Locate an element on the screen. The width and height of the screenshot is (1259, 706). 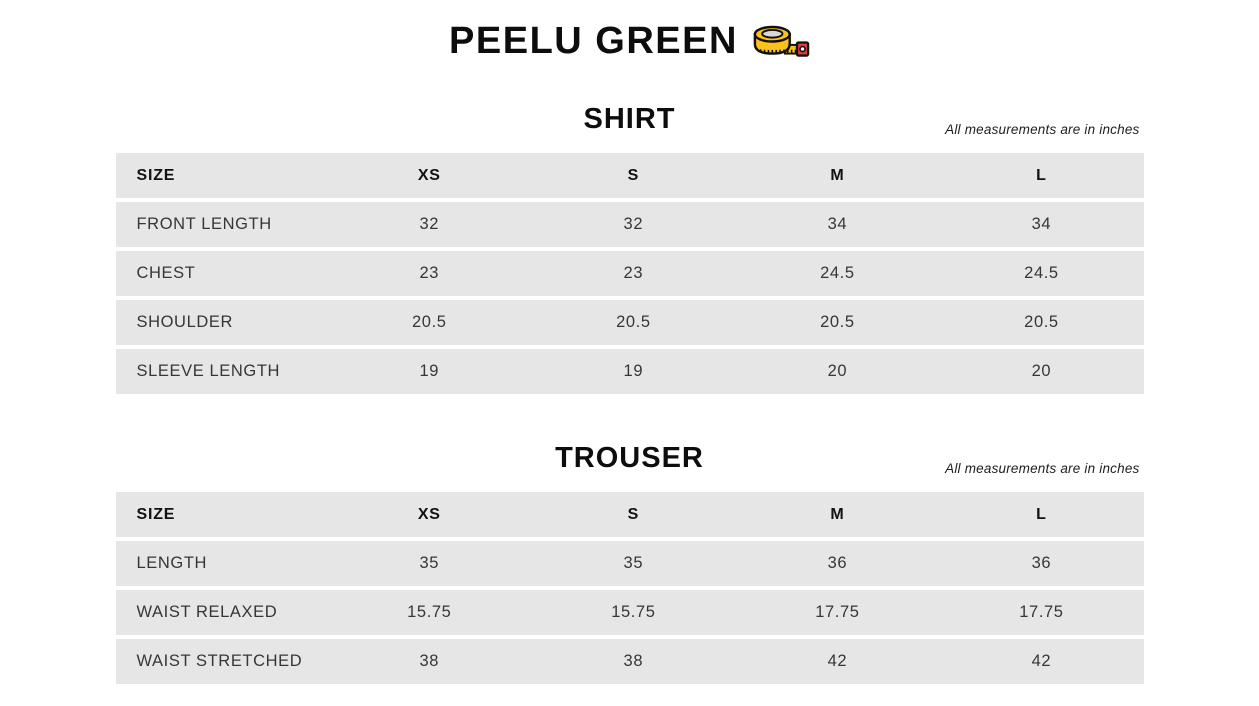
table-row: SLEEVE LENGTH 19 19 20 20 is located at coordinates (629, 371).